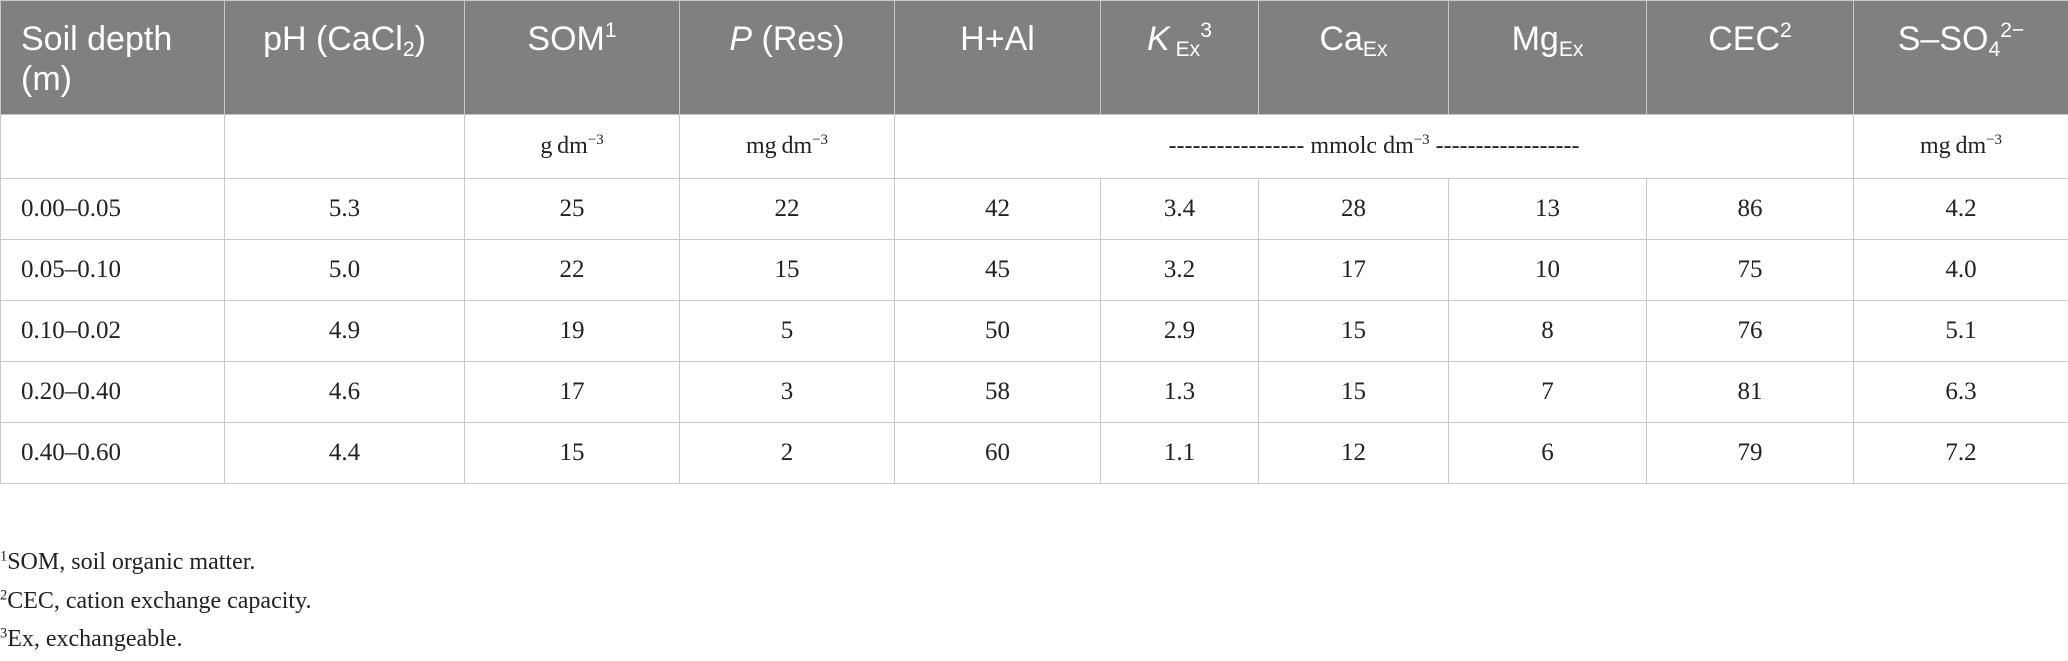 The height and width of the screenshot is (661, 2068). Describe the element at coordinates (1960, 57) in the screenshot. I see `header-s-so4: S–SO42−` at that location.